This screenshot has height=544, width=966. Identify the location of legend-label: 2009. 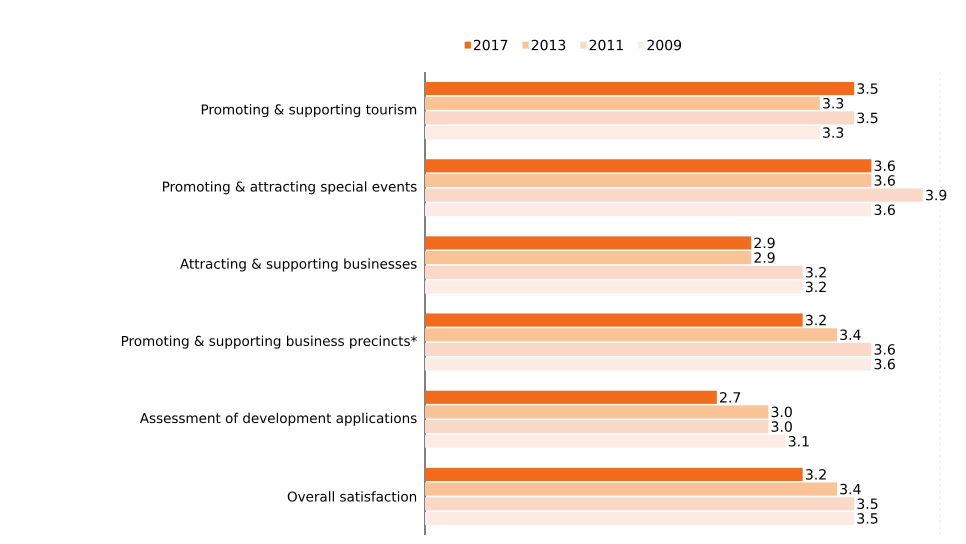
(664, 45).